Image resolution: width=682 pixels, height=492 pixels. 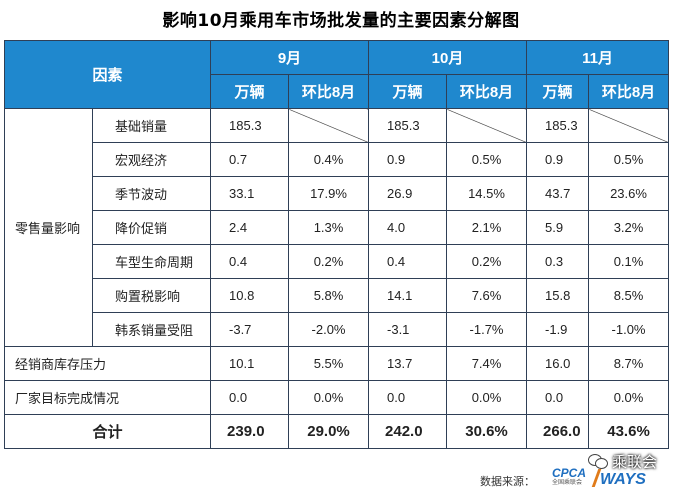 What do you see at coordinates (107, 397) in the screenshot?
I see `factor-name: 厂家目标完成情况` at bounding box center [107, 397].